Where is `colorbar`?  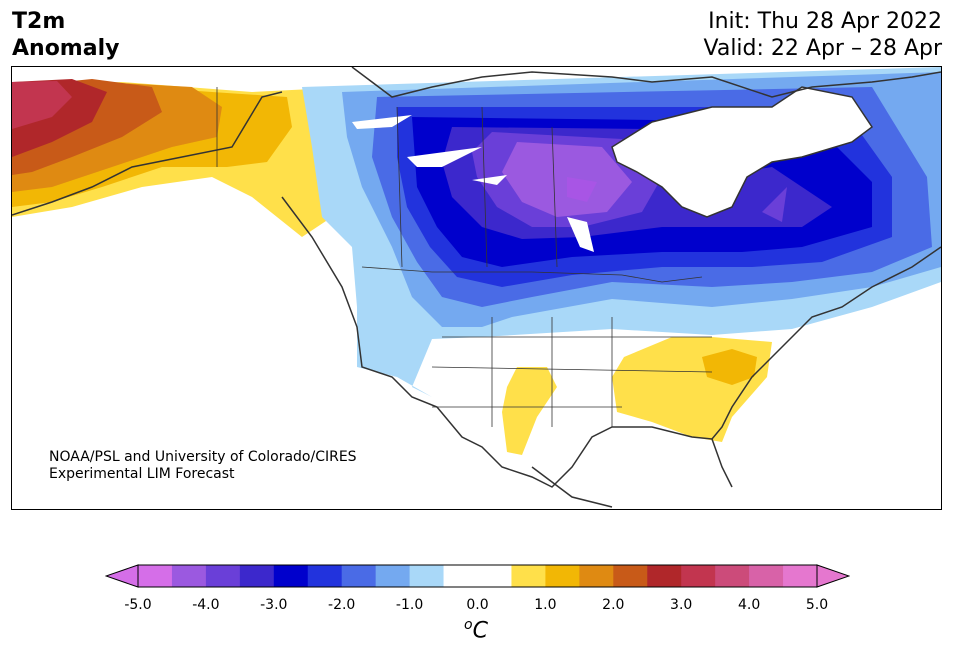 colorbar is located at coordinates (477, 576).